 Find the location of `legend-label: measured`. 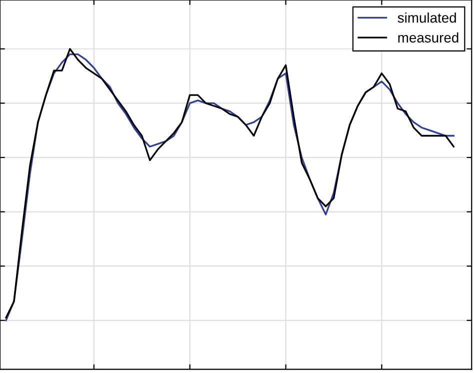

legend-label: measured is located at coordinates (428, 37).